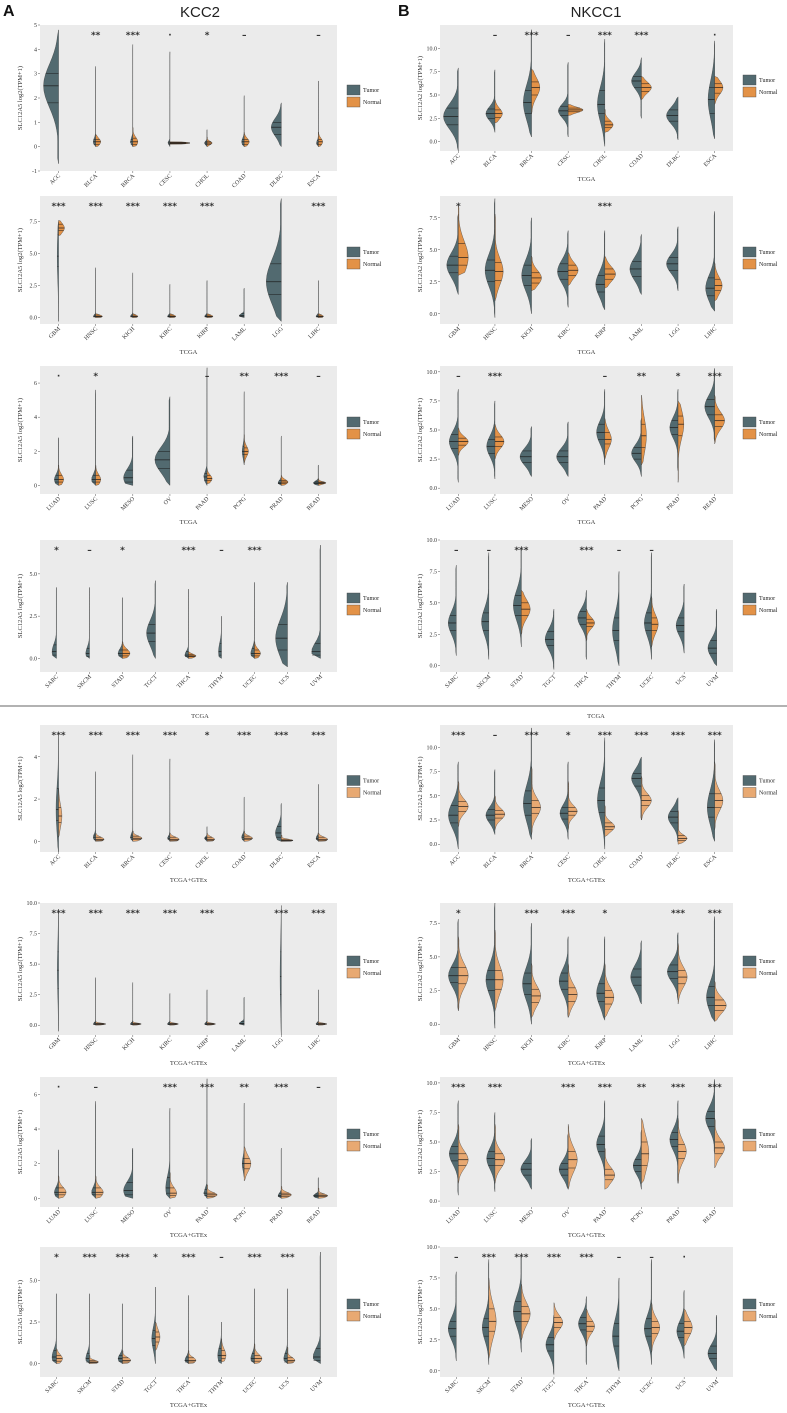 Image resolution: width=787 pixels, height=1413 pixels. What do you see at coordinates (678, 377) in the screenshot?
I see `significance-marker: *` at bounding box center [678, 377].